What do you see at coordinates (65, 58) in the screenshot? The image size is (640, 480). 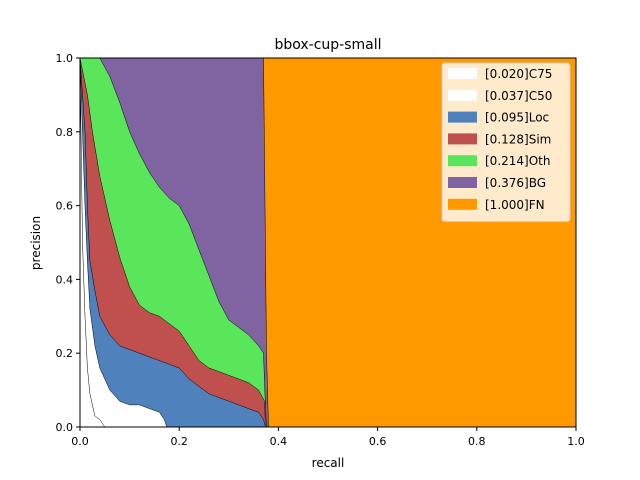 I see `y-tick-label: 1.0` at bounding box center [65, 58].